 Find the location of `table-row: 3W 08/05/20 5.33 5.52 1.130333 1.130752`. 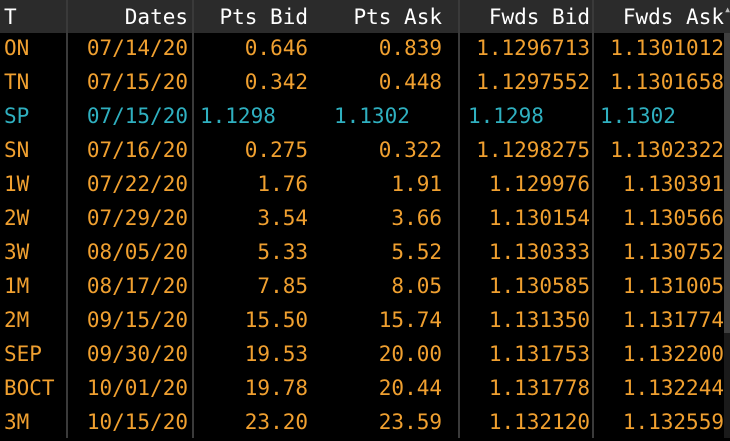

table-row: 3W 08/05/20 5.33 5.52 1.130333 1.130752 is located at coordinates (362, 254).